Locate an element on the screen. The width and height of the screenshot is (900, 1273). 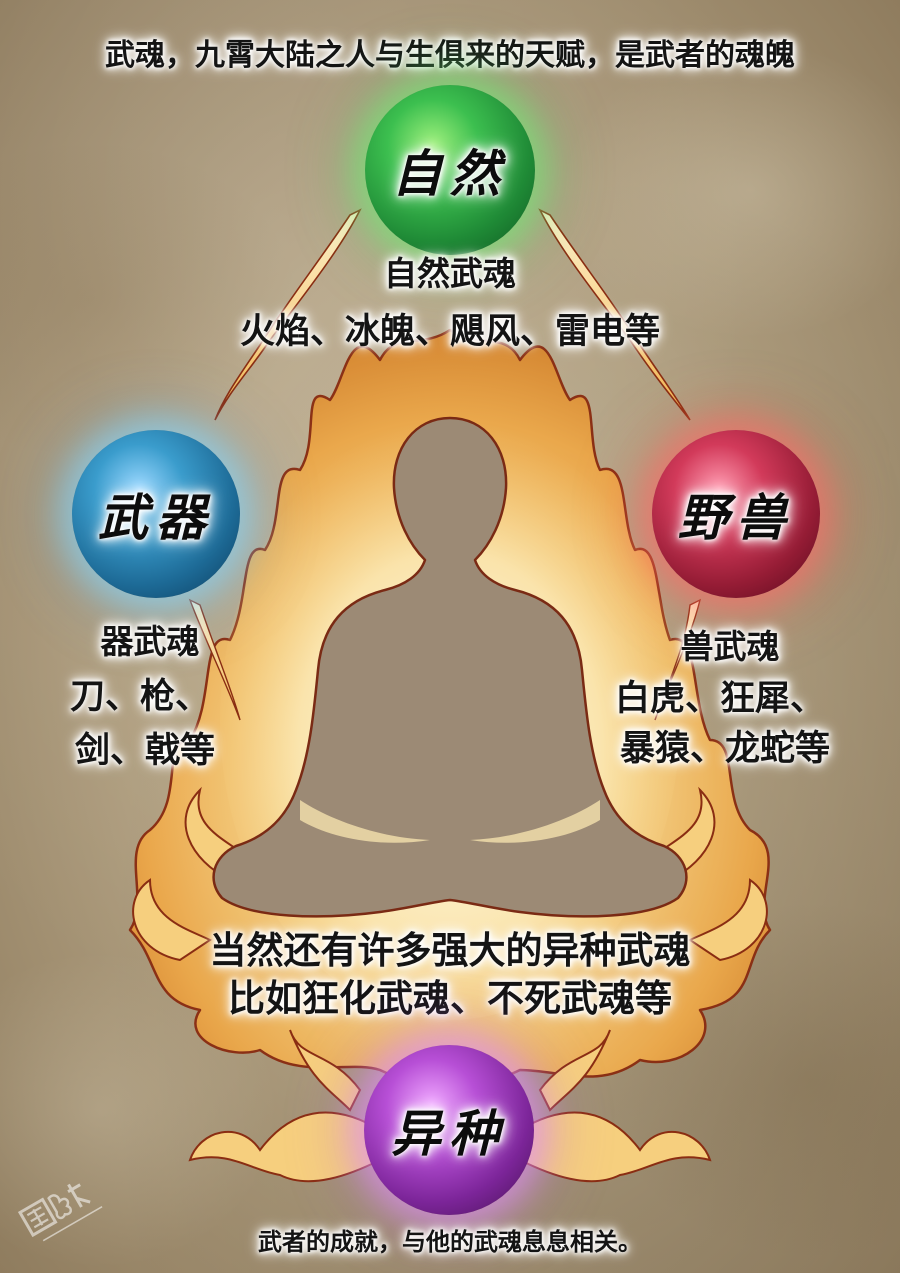
beast-desc-line2: 暴猿、龙蛇等 is located at coordinates (724, 749).